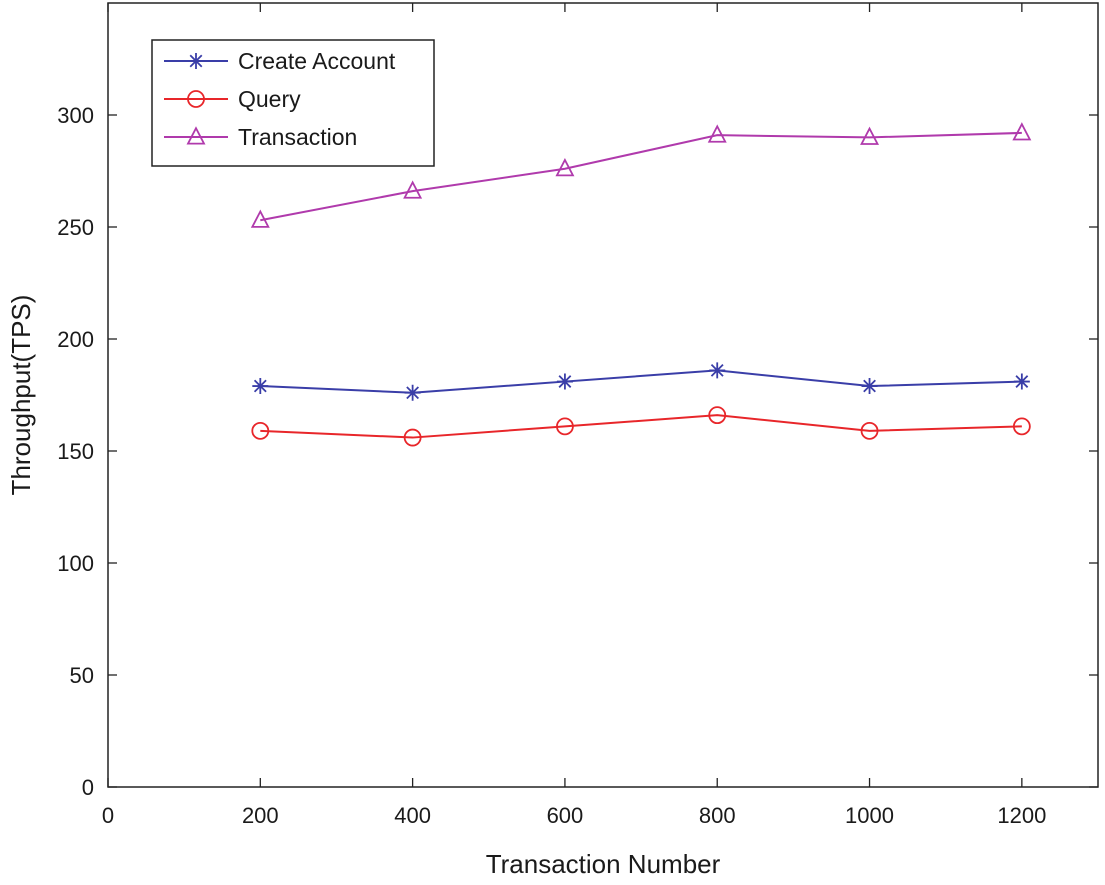 Image resolution: width=1105 pixels, height=885 pixels. Describe the element at coordinates (88, 787) in the screenshot. I see `y-tick-label: 0` at that location.